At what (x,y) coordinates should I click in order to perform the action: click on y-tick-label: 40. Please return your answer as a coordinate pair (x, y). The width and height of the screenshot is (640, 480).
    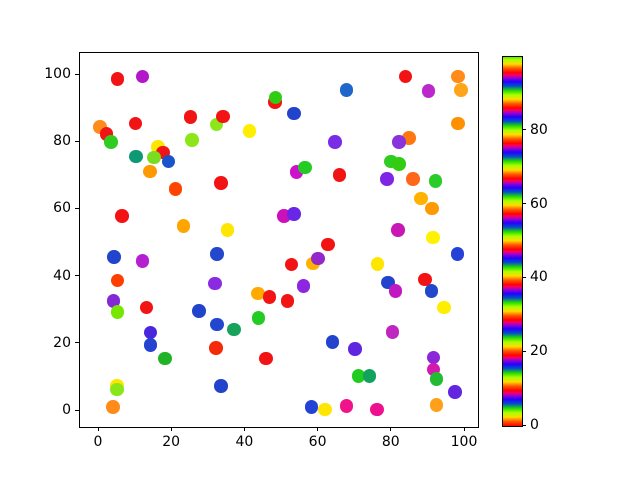
    Looking at the image, I should click on (62, 275).